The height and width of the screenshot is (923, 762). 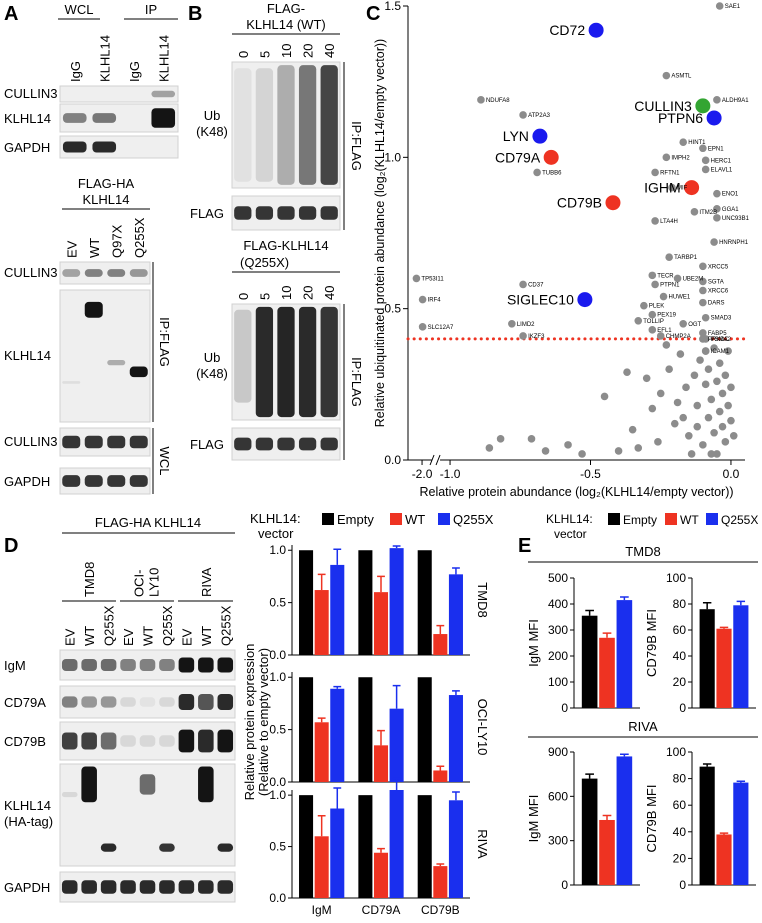 I want to click on lane-label: KLHL14, so click(x=104, y=58).